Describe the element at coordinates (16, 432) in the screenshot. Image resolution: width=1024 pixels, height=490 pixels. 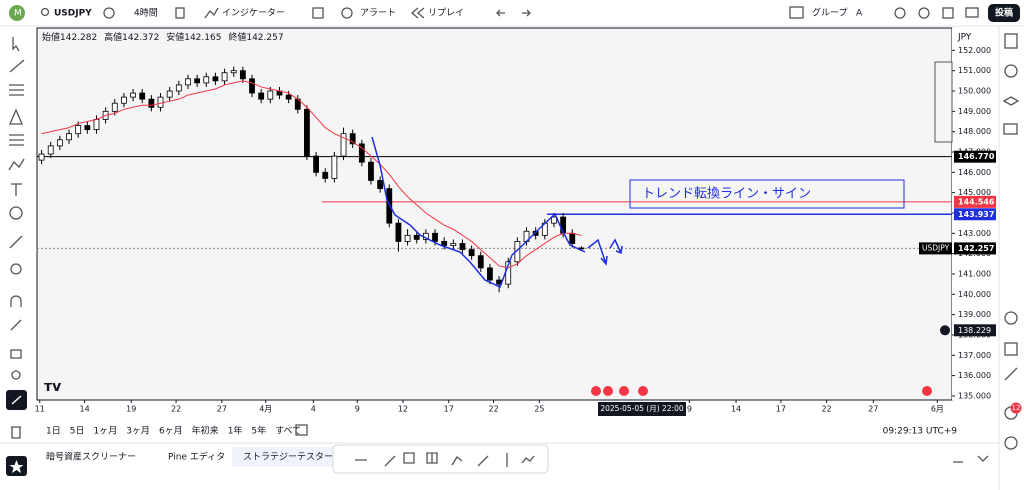
I see `trash-tool` at that location.